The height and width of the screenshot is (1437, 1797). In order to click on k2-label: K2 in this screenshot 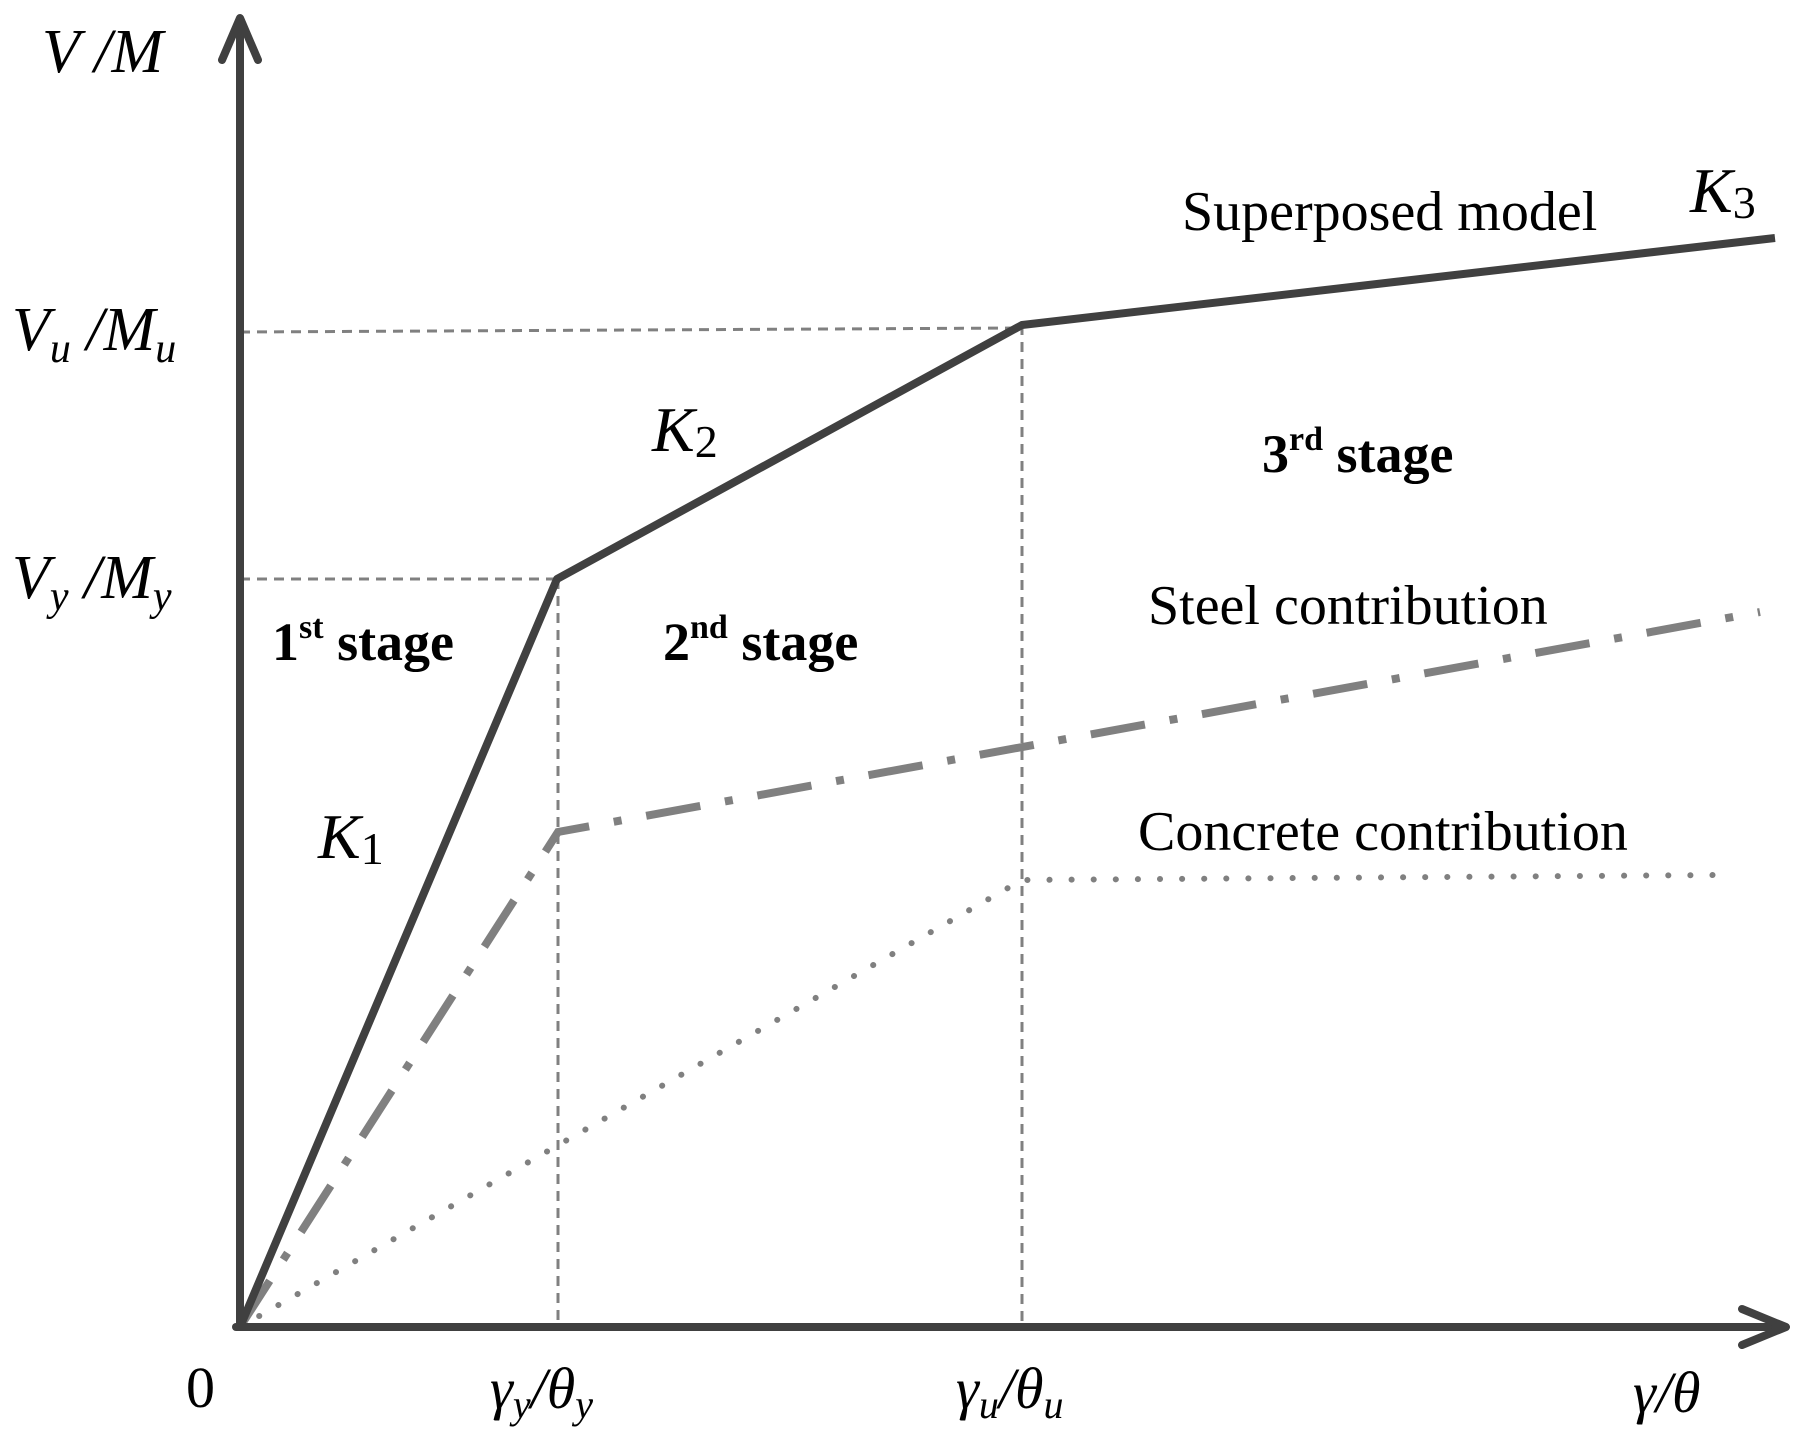, I will do `click(684, 430)`.